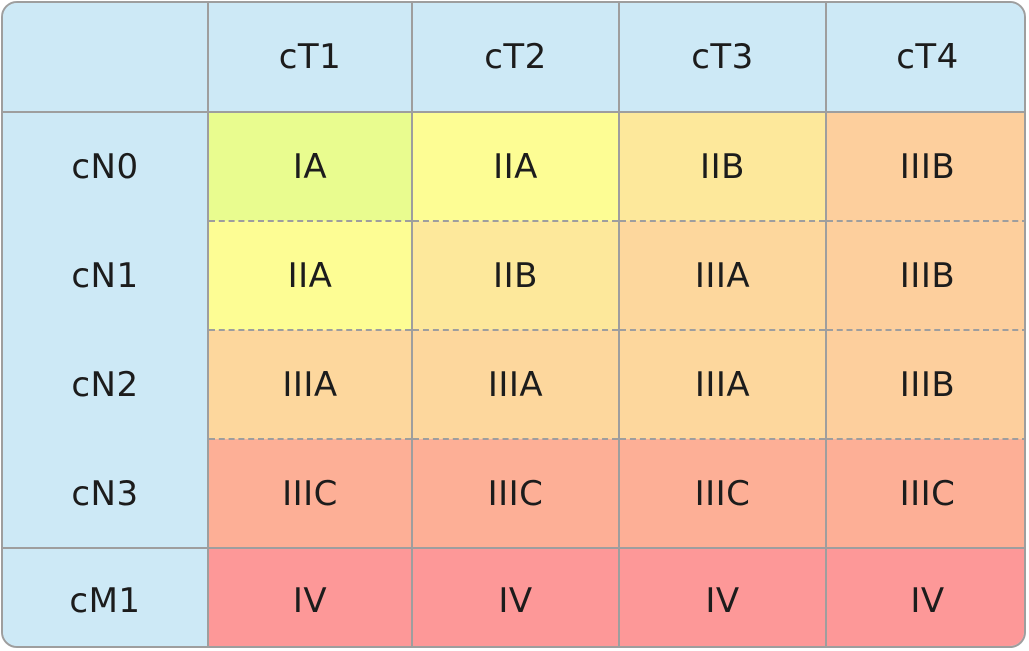 The height and width of the screenshot is (651, 1029). Describe the element at coordinates (309, 58) in the screenshot. I see `column-header-ct1: cT1` at that location.